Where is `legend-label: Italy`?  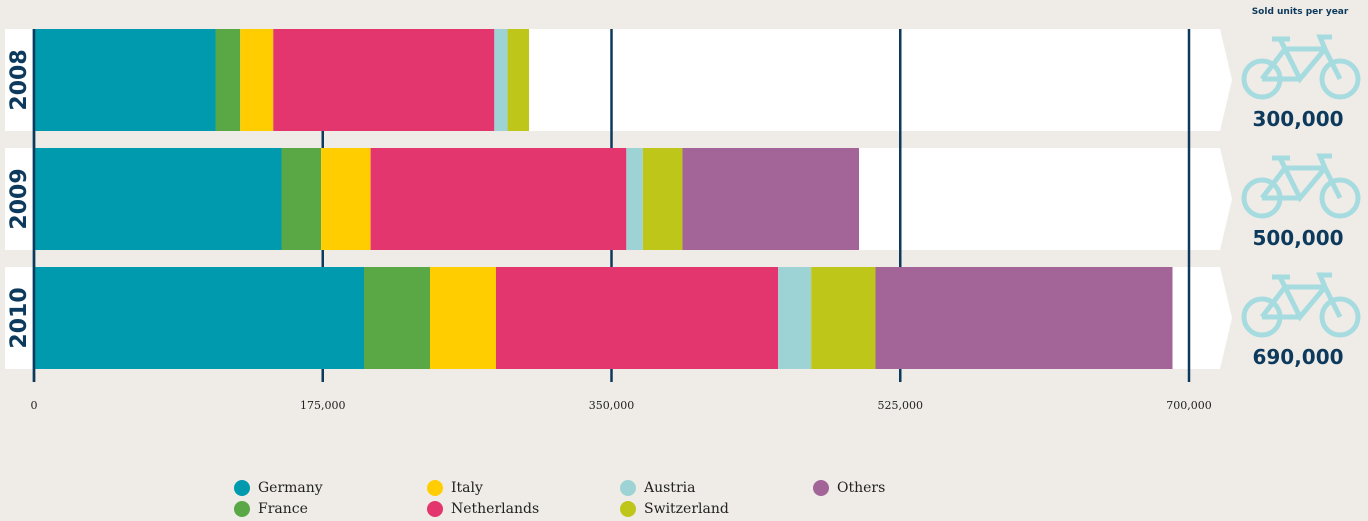 legend-label: Italy is located at coordinates (467, 488).